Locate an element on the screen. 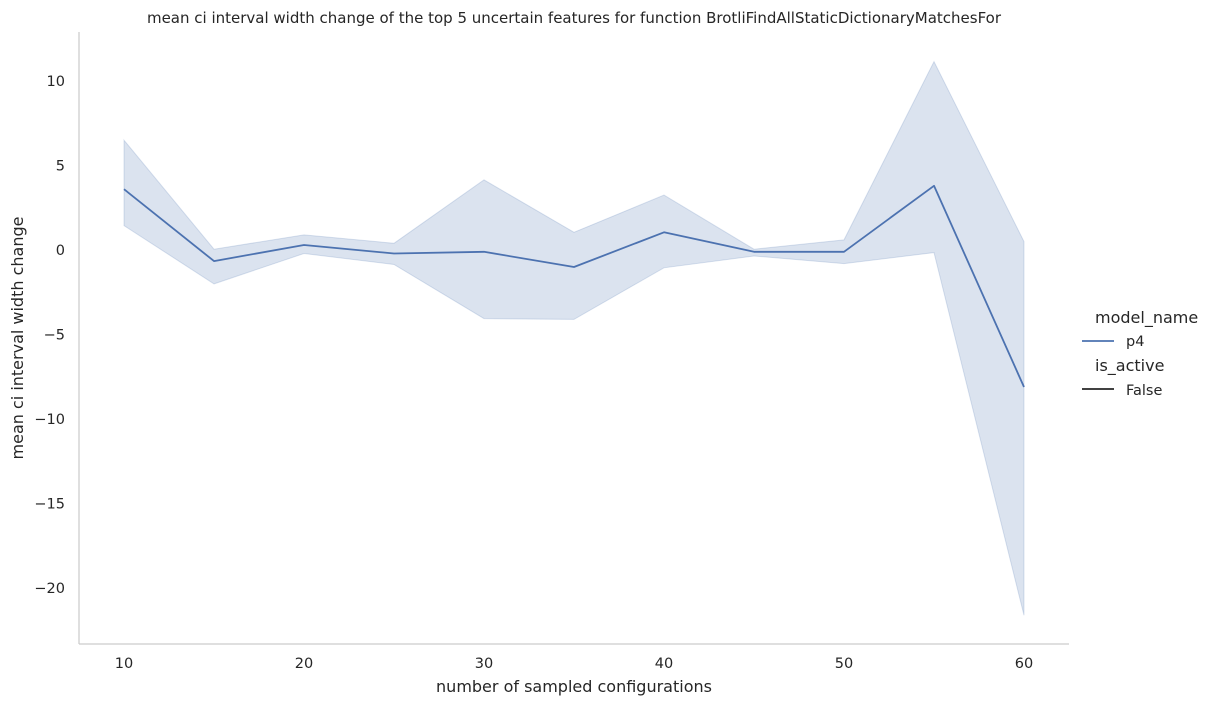  legend-hue-title: model_name is located at coordinates (1146, 318).